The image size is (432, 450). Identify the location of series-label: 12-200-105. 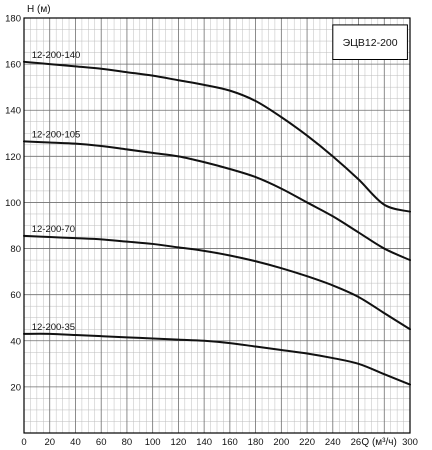
(56, 134).